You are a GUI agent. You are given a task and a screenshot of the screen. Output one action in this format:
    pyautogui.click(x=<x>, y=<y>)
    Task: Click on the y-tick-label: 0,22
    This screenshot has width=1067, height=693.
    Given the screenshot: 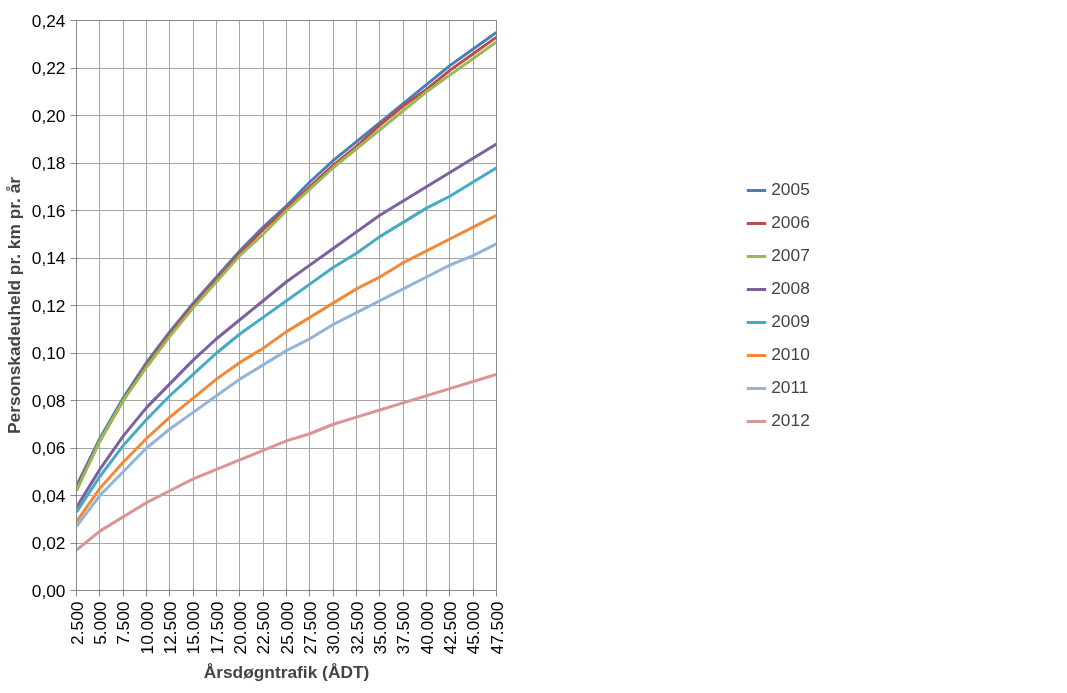 What is the action you would take?
    pyautogui.click(x=48, y=68)
    